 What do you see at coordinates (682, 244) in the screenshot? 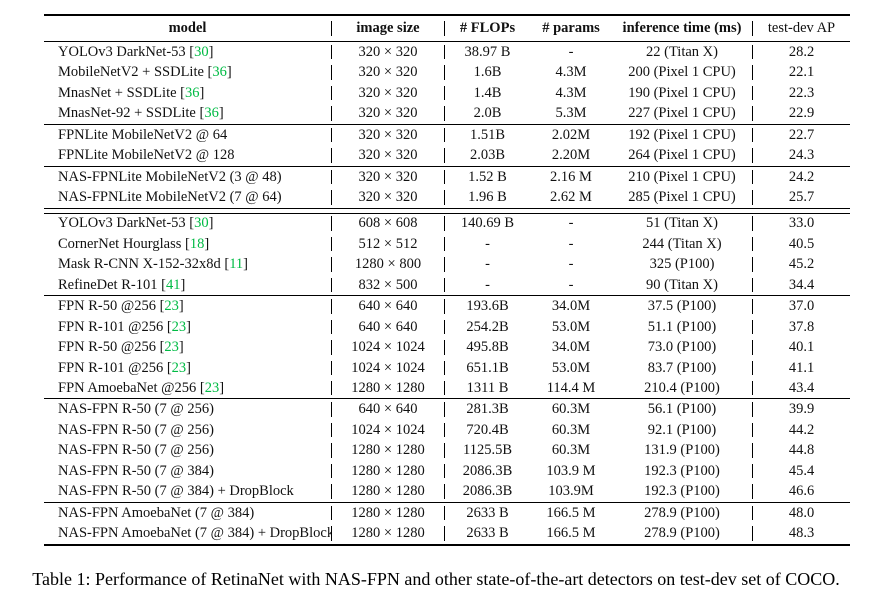
I see `cell-inference: 244 (Titan X)` at bounding box center [682, 244].